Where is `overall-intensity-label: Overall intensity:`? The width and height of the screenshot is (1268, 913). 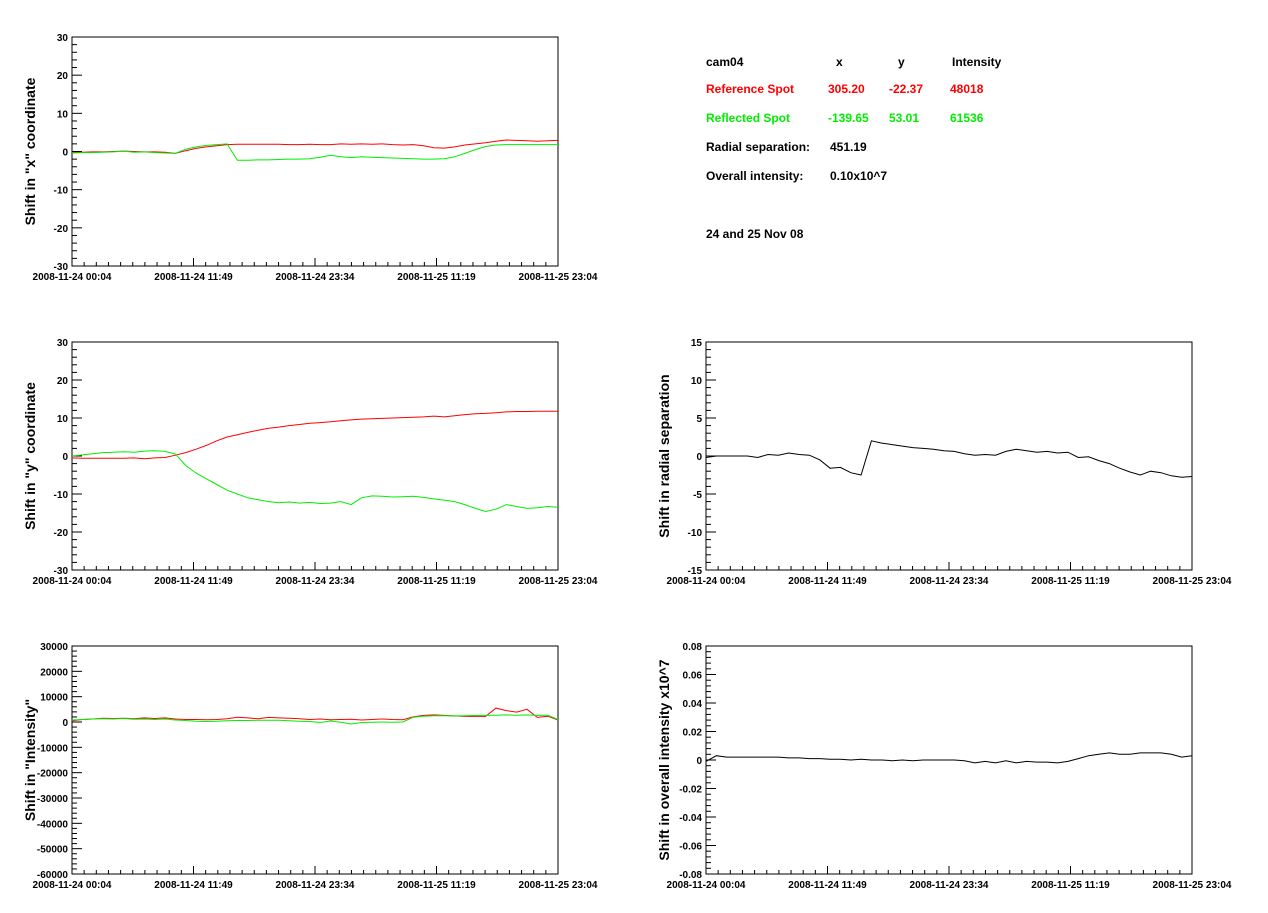
overall-intensity-label: Overall intensity: is located at coordinates (755, 176).